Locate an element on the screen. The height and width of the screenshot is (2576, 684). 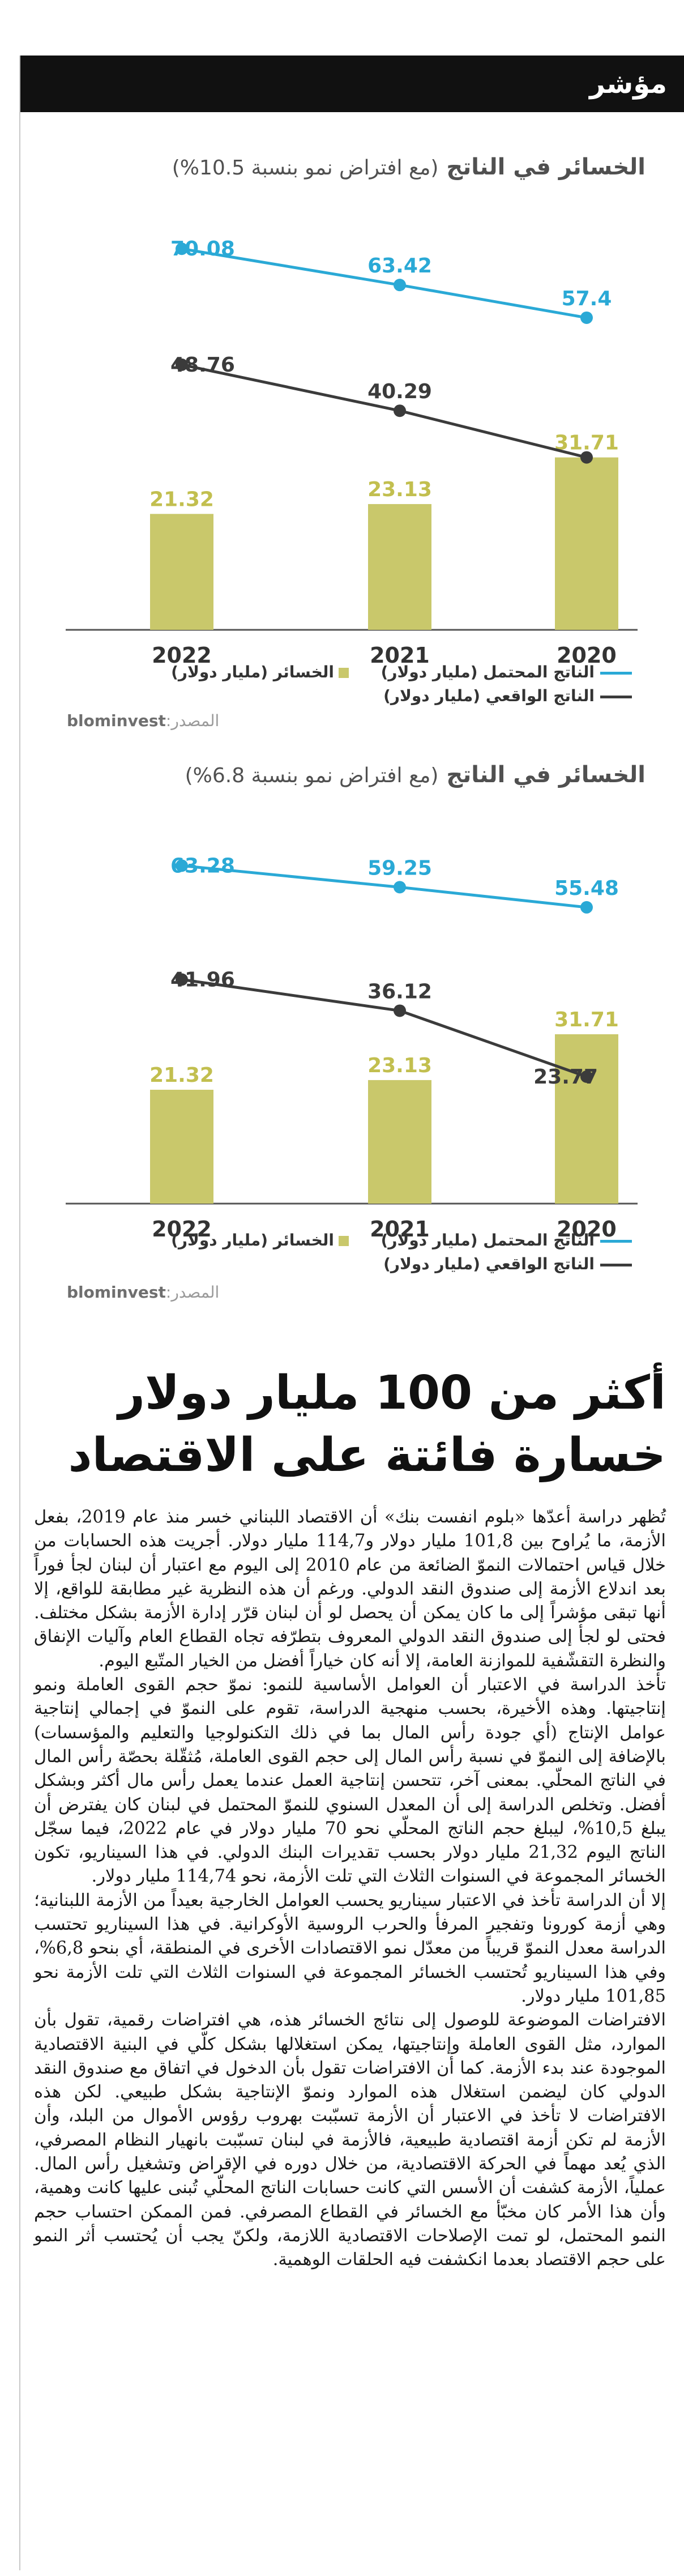
line-projected-value-label: 63.28 is located at coordinates (202, 865).